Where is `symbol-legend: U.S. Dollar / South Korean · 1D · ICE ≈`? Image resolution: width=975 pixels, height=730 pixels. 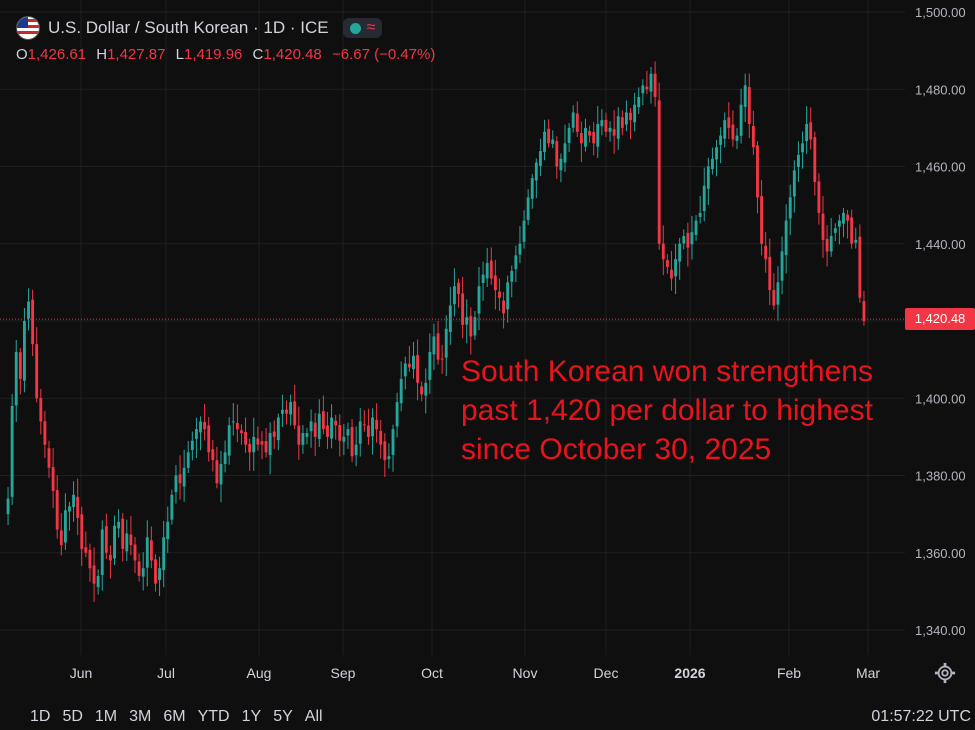 symbol-legend: U.S. Dollar / South Korean · 1D · ICE ≈ is located at coordinates (199, 28).